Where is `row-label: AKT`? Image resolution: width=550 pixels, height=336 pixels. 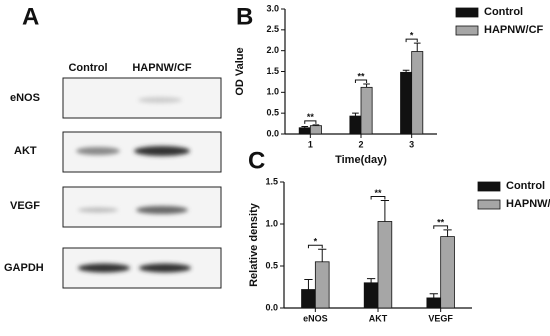
row-label: AKT is located at coordinates (25, 151).